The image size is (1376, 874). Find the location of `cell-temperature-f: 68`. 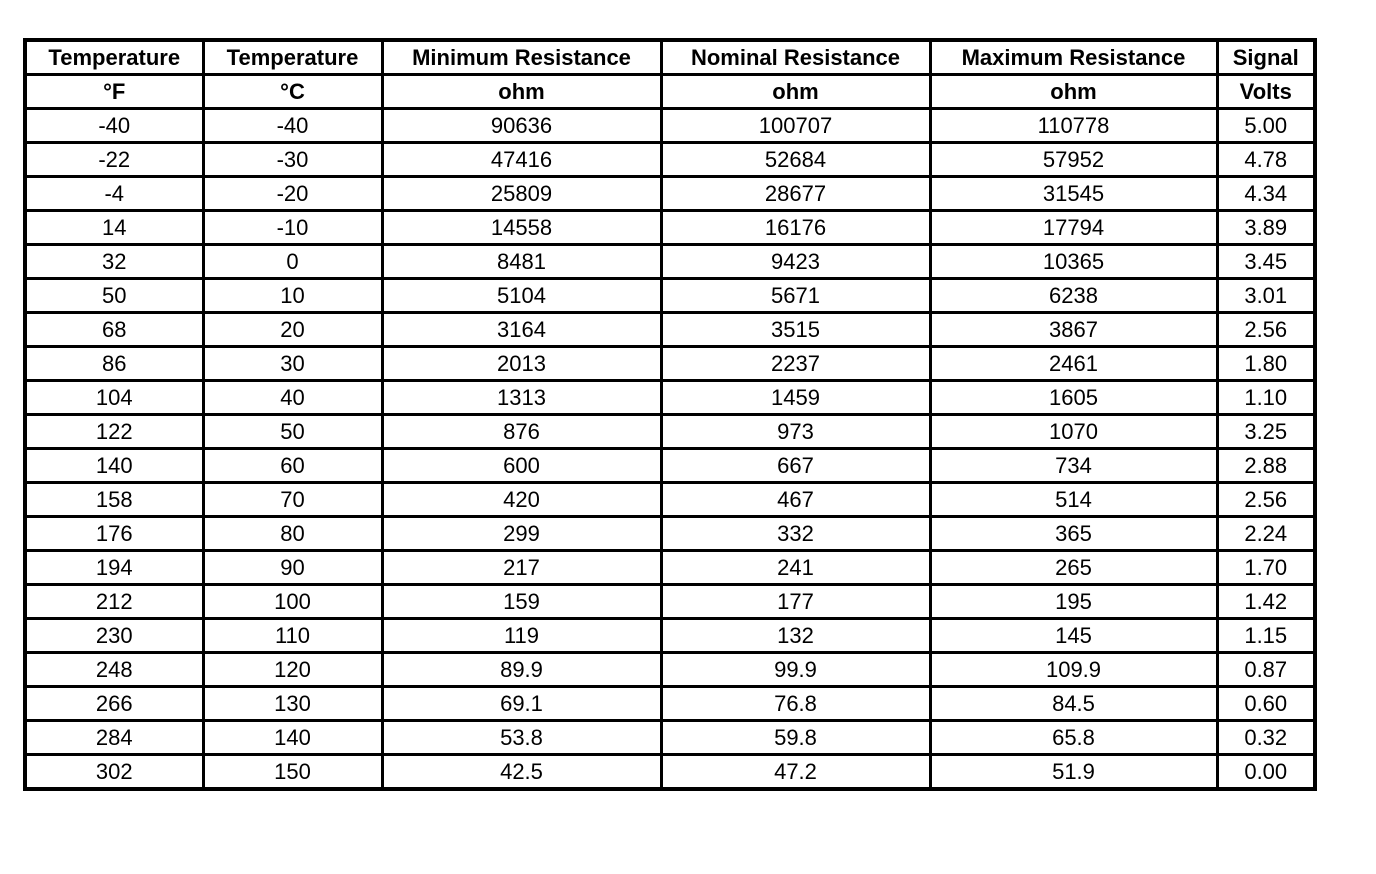

cell-temperature-f: 68 is located at coordinates (114, 329).